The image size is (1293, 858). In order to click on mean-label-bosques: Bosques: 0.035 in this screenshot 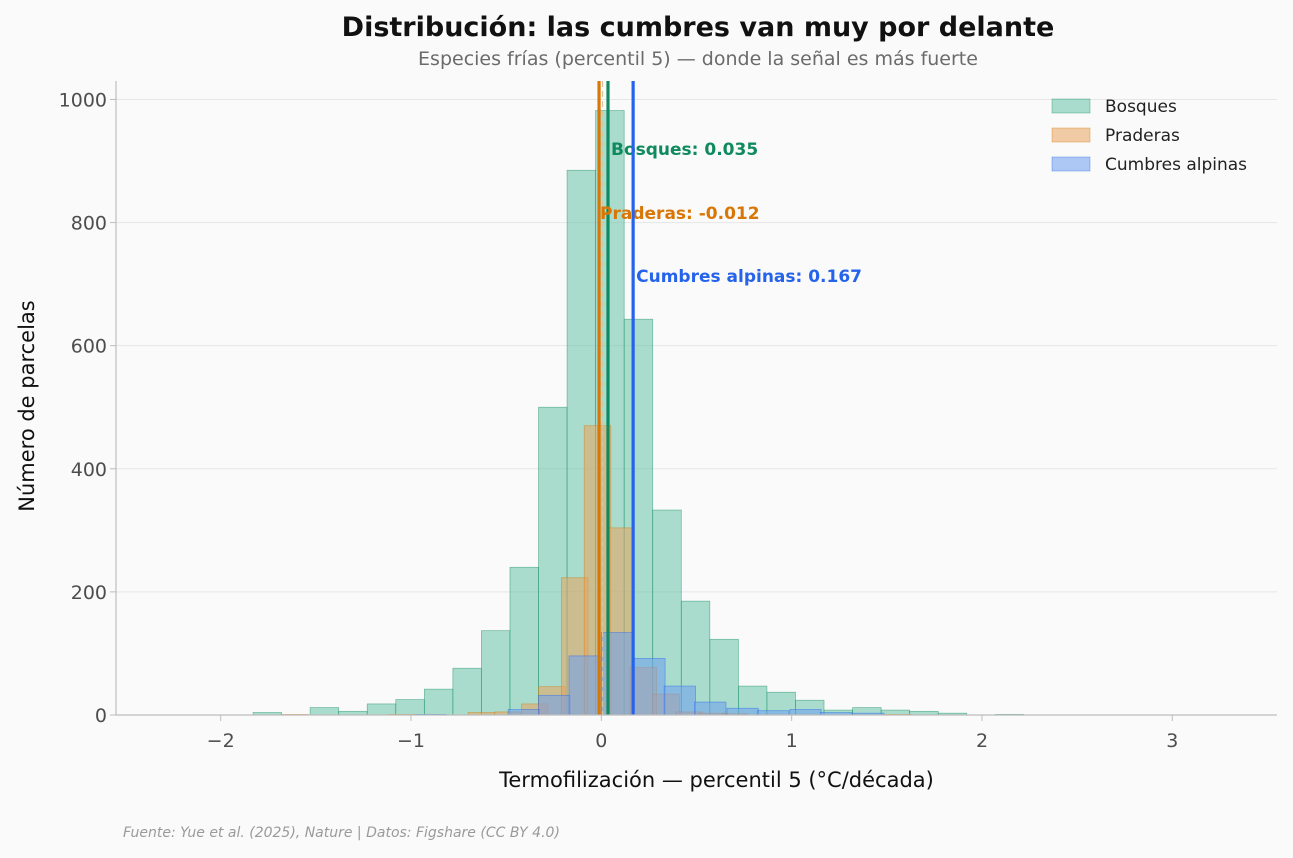, I will do `click(684, 150)`.